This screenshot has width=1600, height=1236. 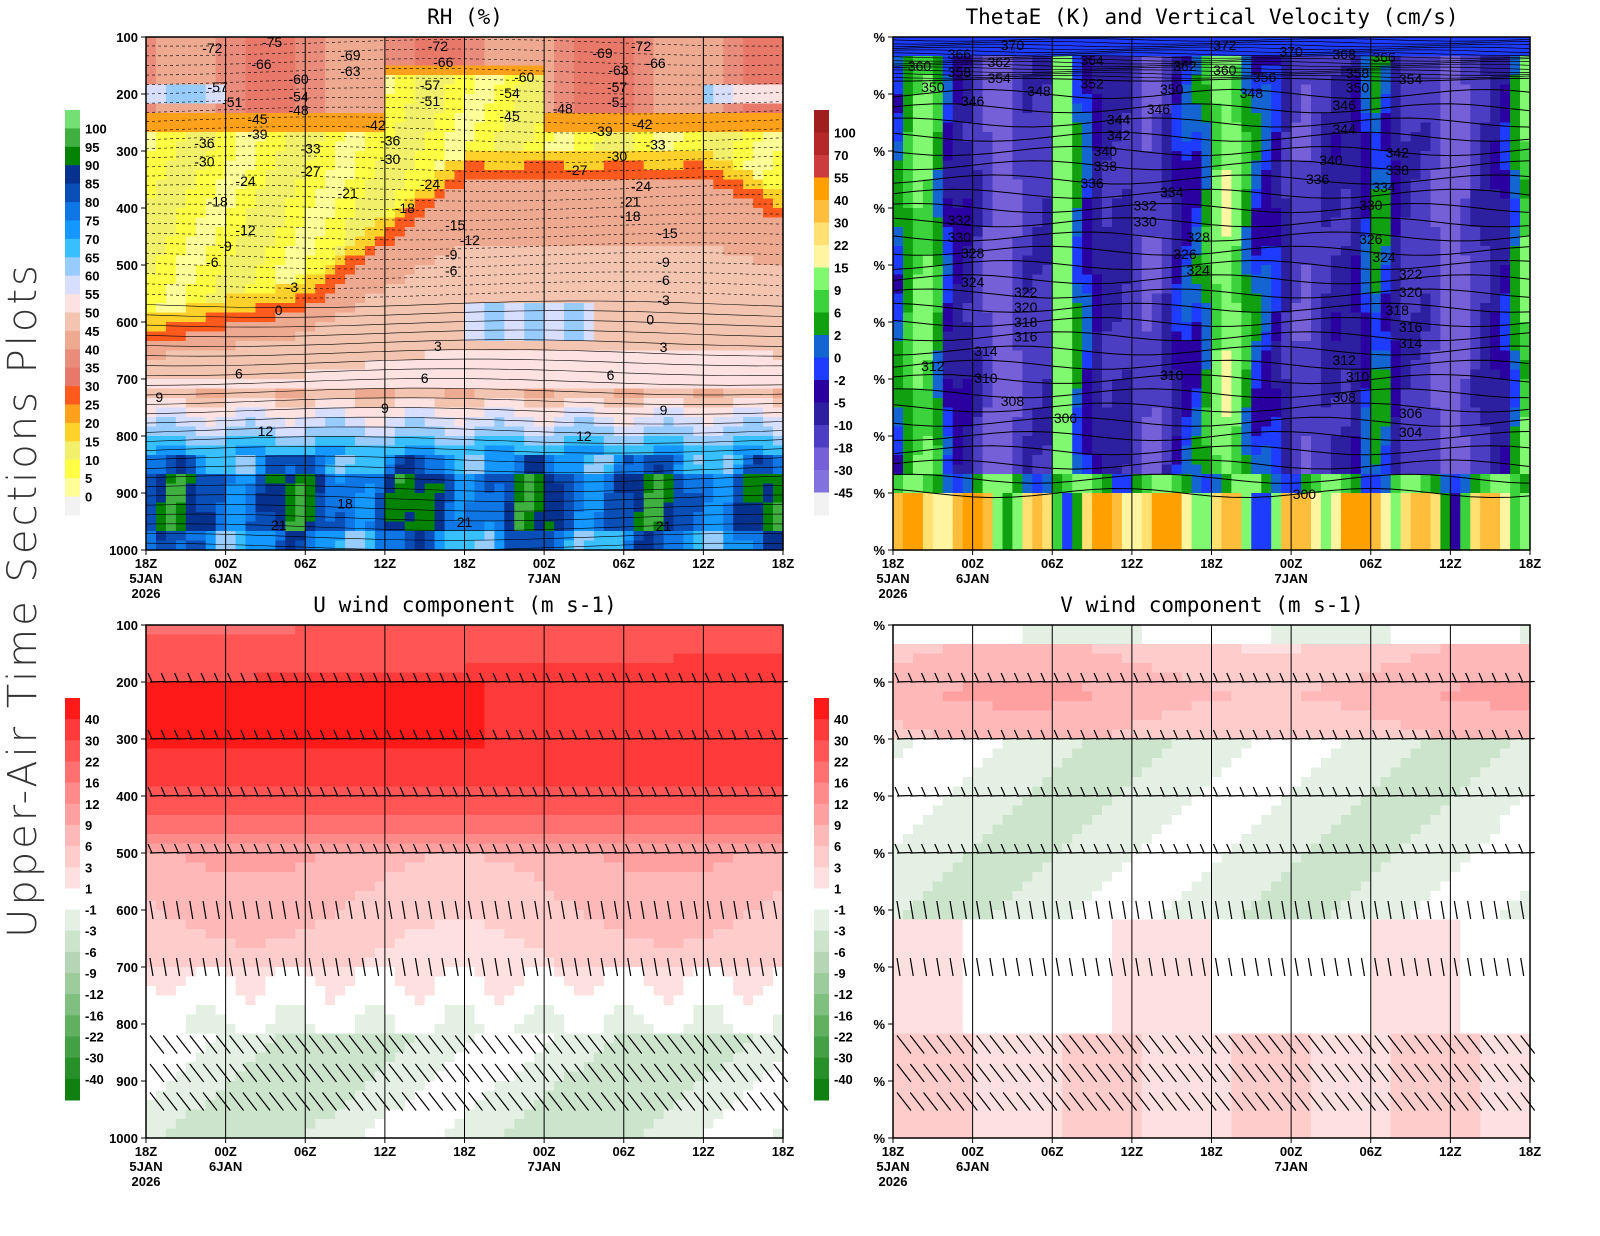 I want to click on colorbar-label: 5, so click(x=88, y=478).